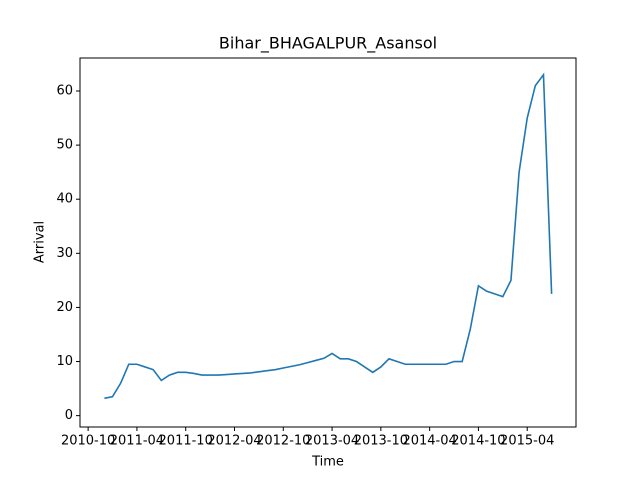 The image size is (640, 480). I want to click on x-tick-label: 2013-10, so click(381, 441).